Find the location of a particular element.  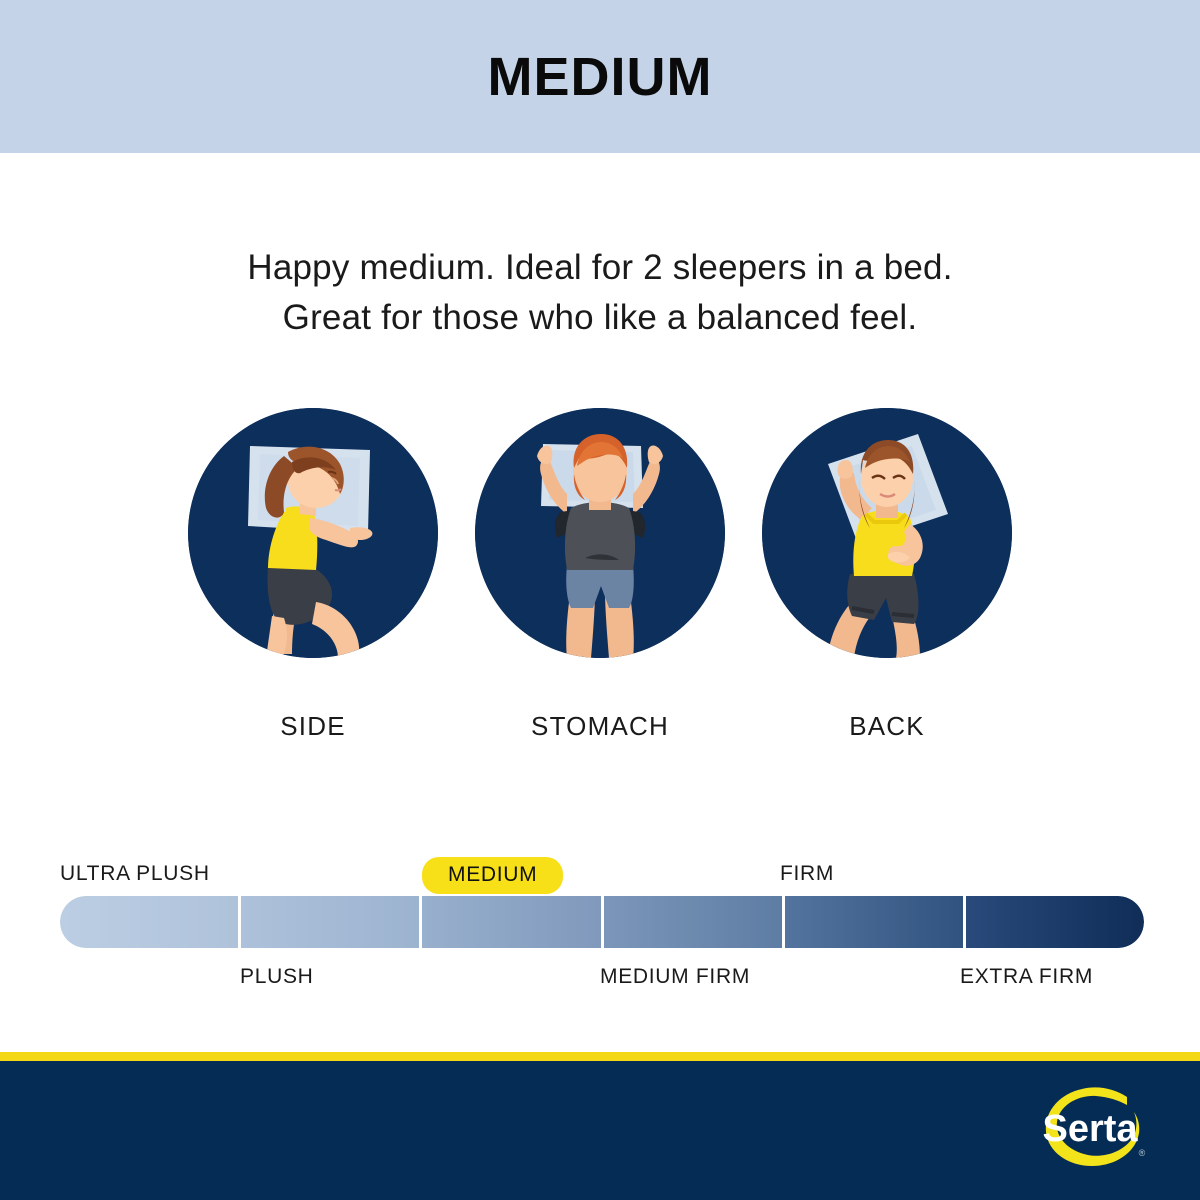

position-card-back: BACK is located at coordinates (887, 575).